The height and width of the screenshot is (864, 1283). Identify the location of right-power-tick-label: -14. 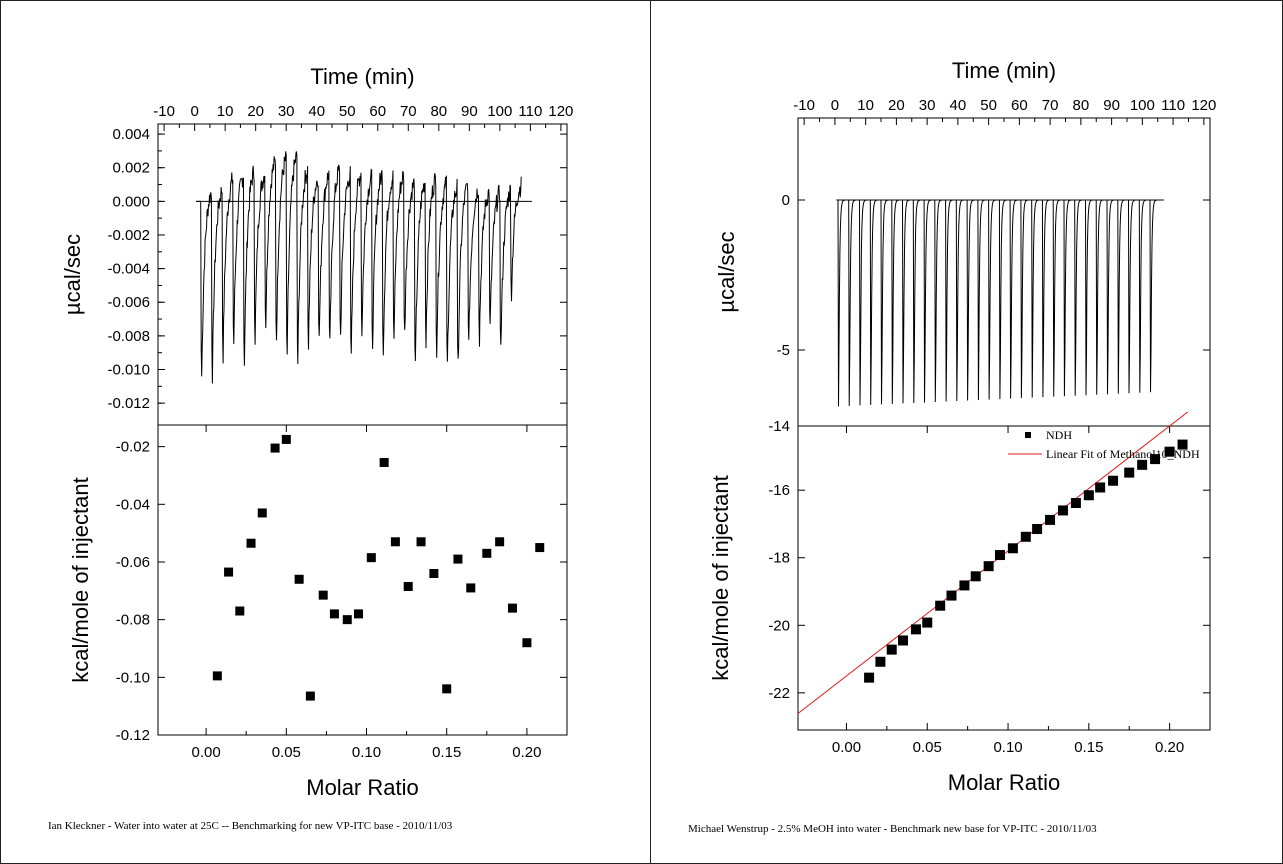
(779, 426).